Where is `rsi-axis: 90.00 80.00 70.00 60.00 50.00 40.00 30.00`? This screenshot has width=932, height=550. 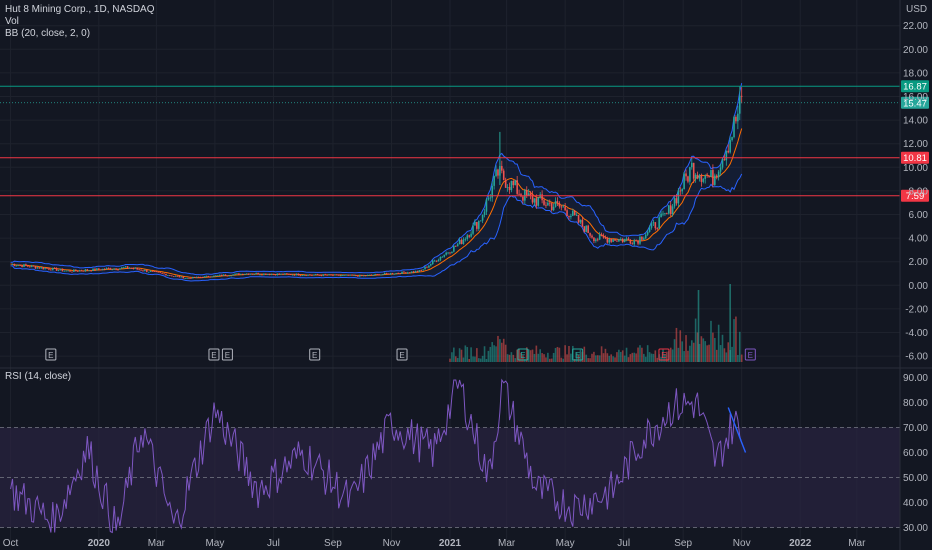
rsi-axis: 90.00 80.00 70.00 60.00 50.00 40.00 30.00 is located at coordinates (915, 453).